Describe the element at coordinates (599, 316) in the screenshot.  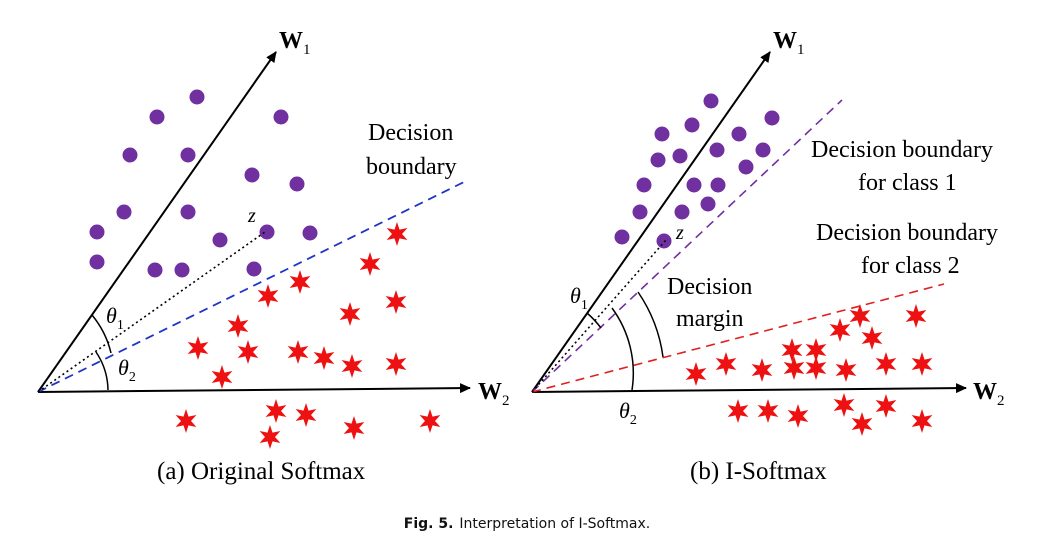
I see `panel-b-z-vector` at that location.